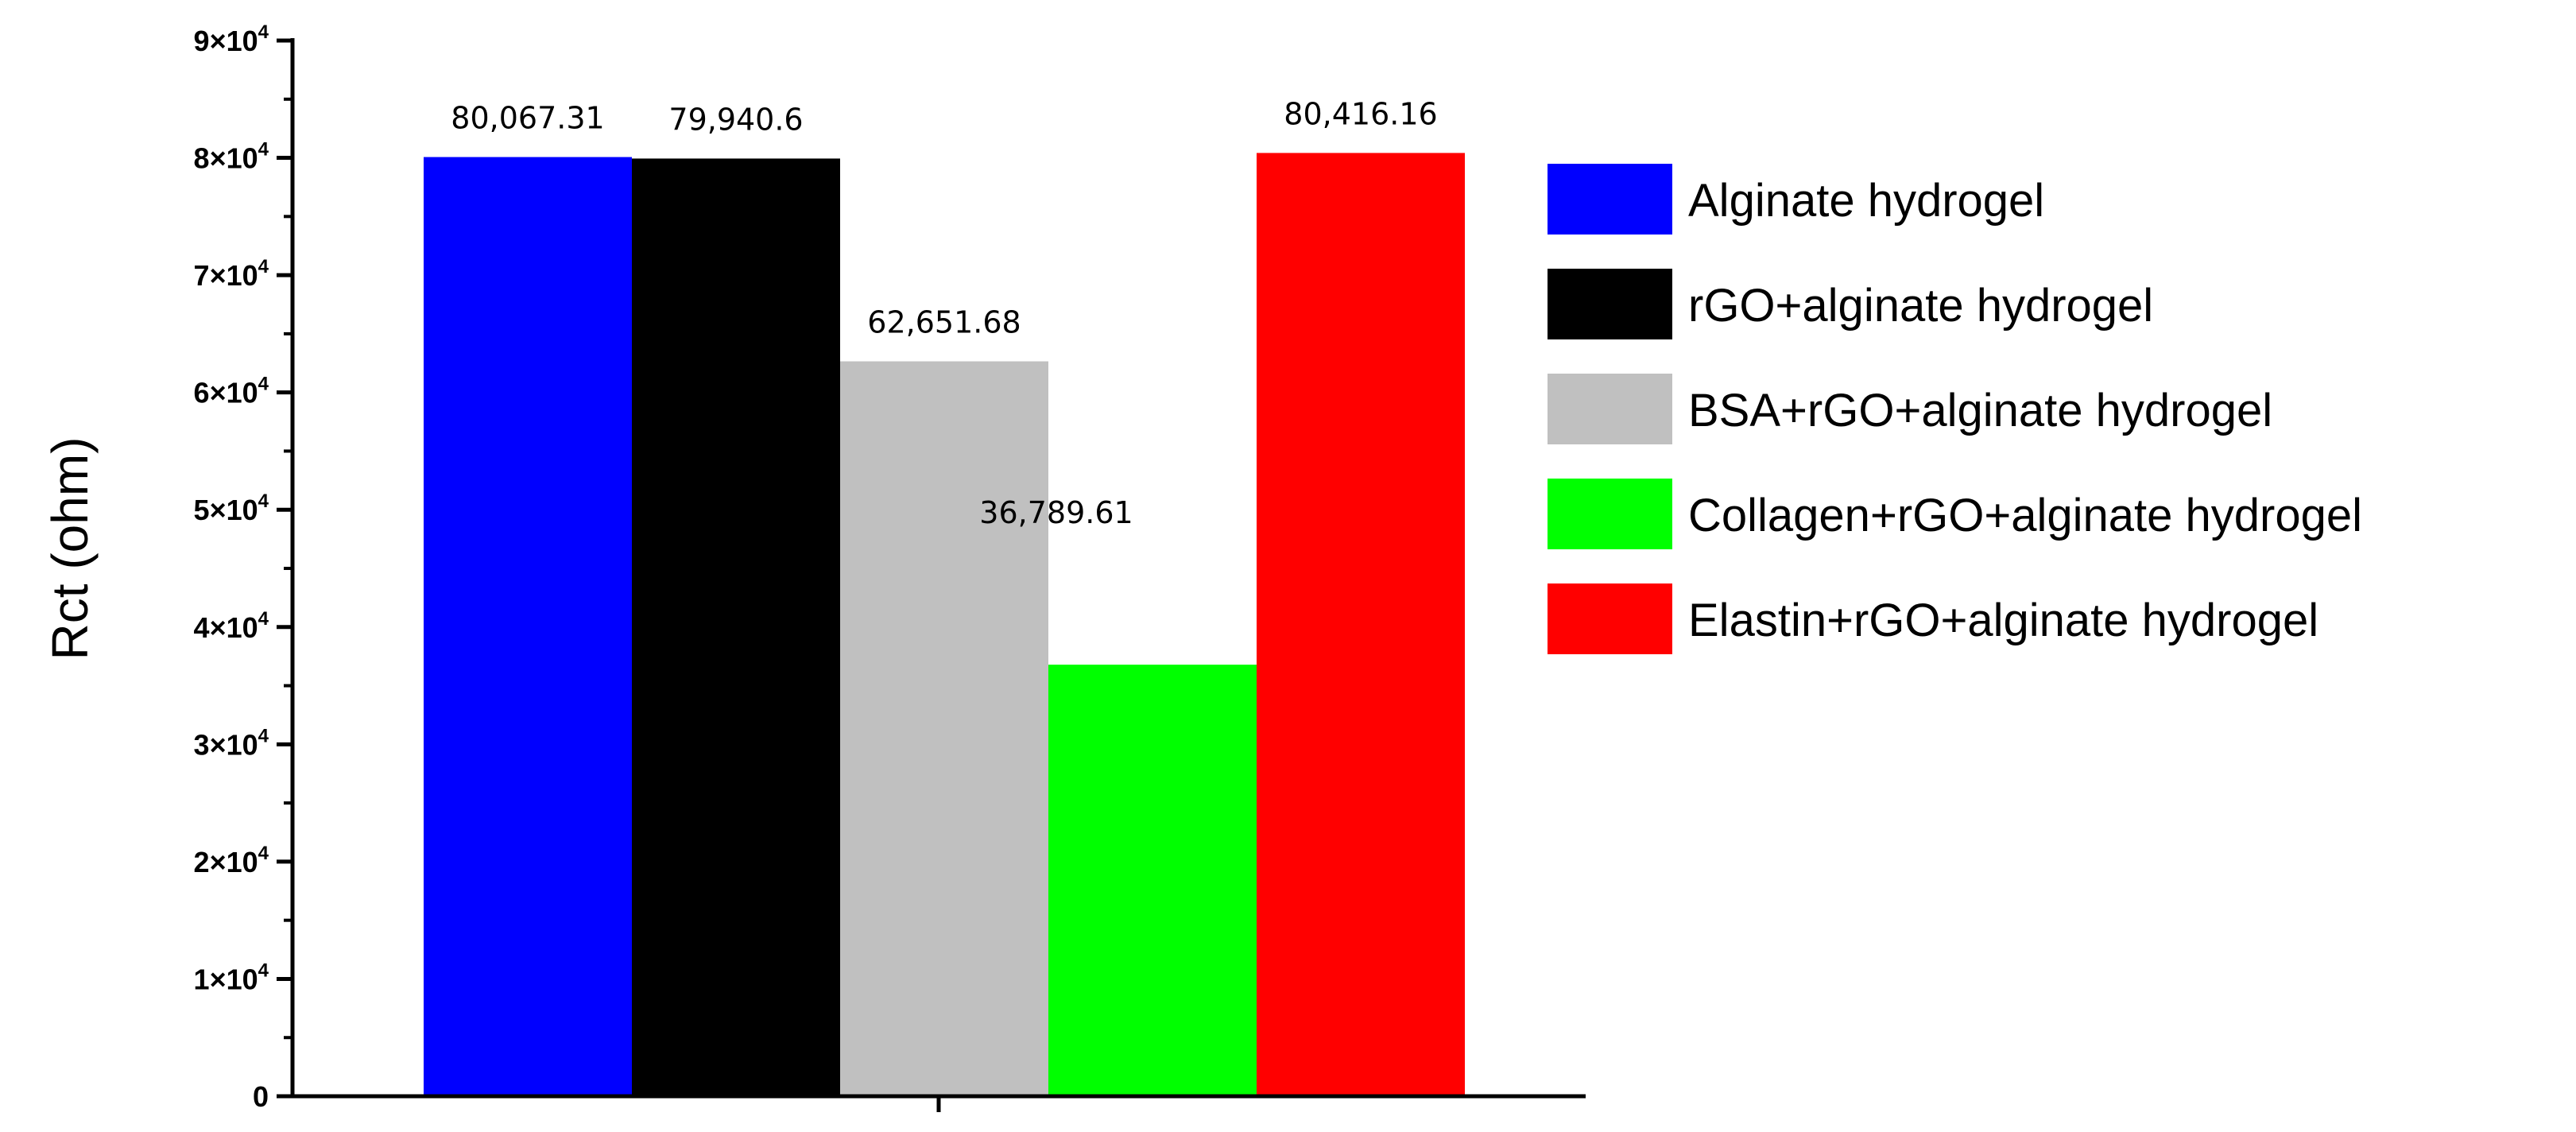 Image resolution: width=2576 pixels, height=1132 pixels. I want to click on y-tick-label: 3×10⁴, so click(231, 743).